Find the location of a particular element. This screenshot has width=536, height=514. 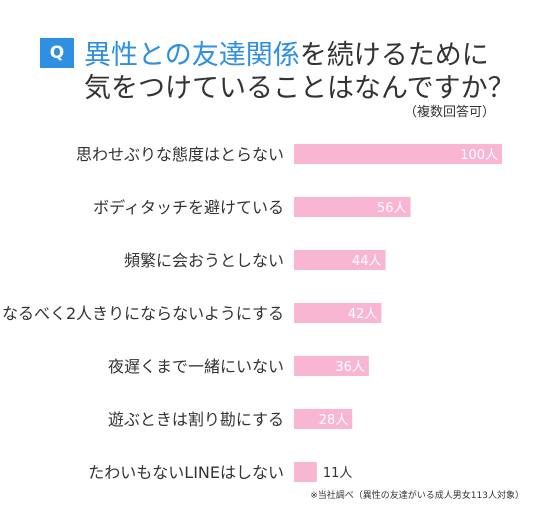

value-label: 28人 is located at coordinates (334, 420).